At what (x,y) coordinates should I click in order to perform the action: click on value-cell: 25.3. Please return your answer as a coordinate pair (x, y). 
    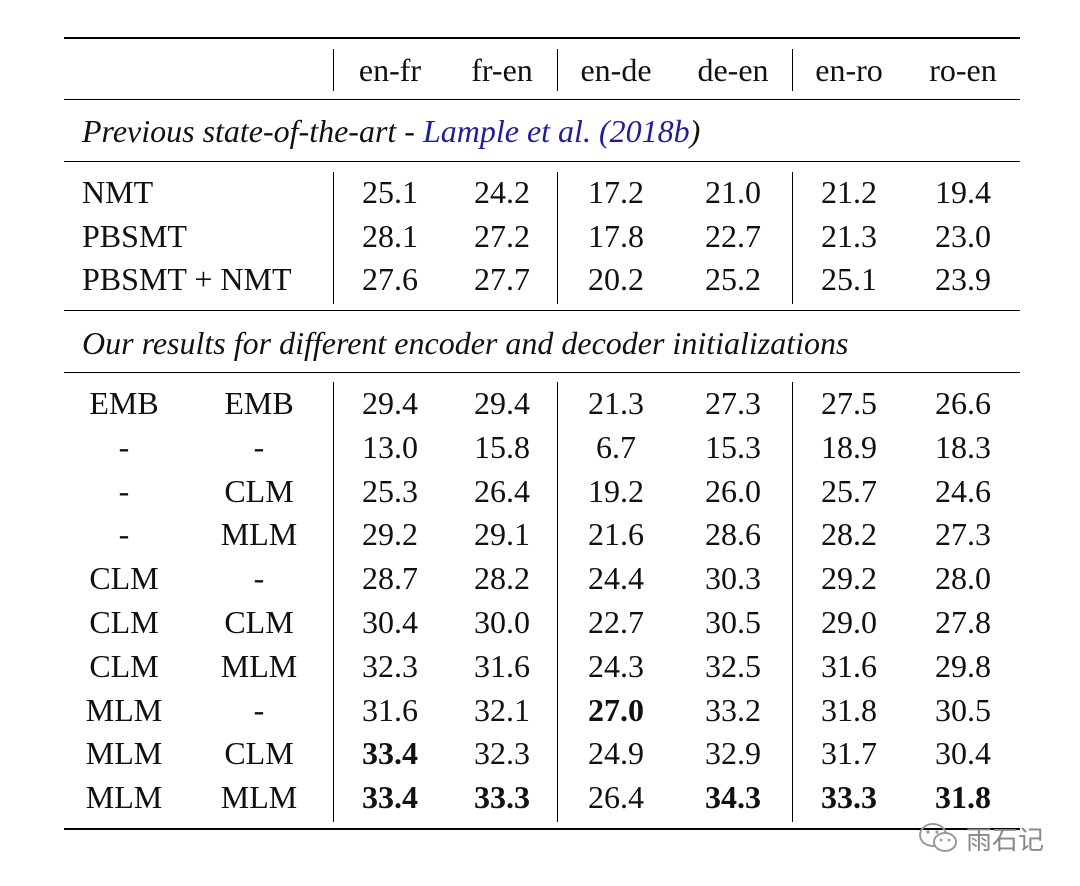
    Looking at the image, I should click on (390, 491).